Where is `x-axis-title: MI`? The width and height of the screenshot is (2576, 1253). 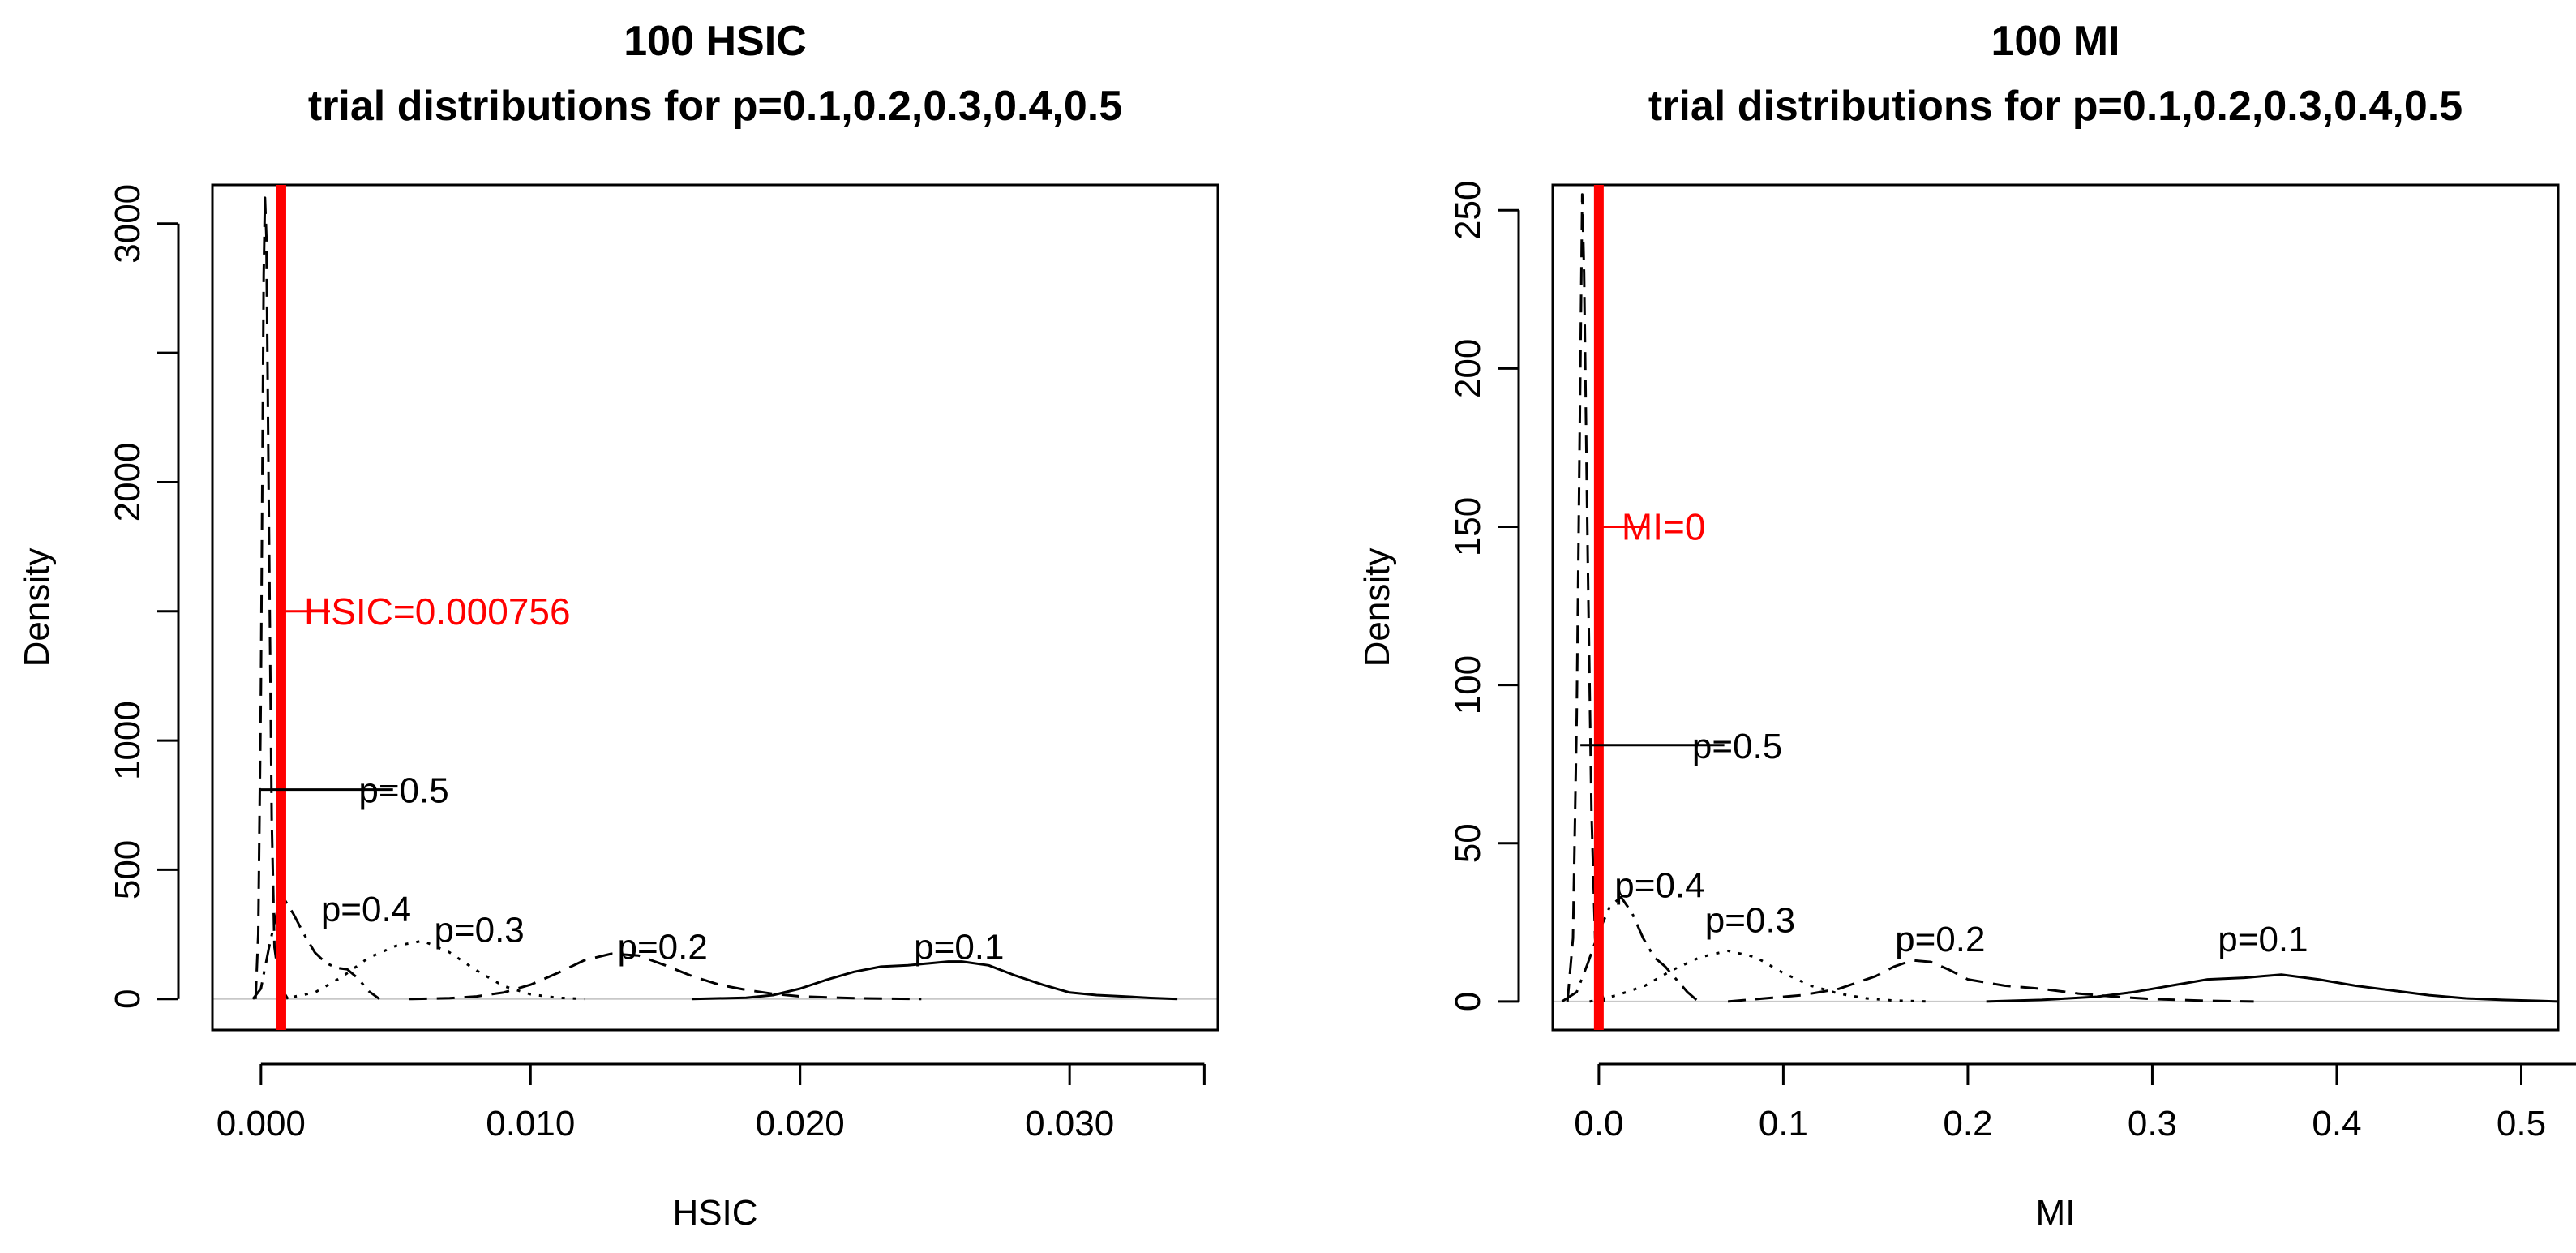
x-axis-title: MI is located at coordinates (2056, 1213).